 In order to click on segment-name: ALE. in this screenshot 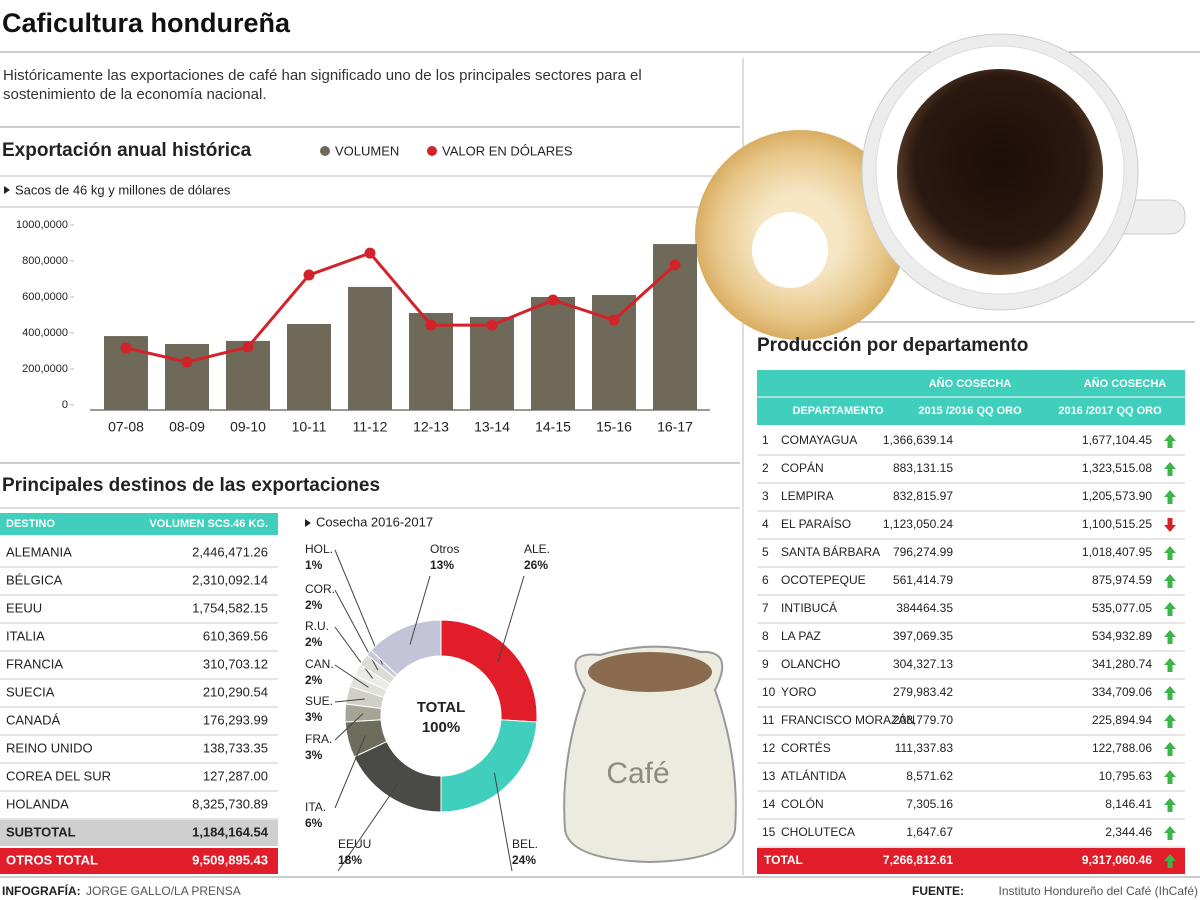, I will do `click(537, 549)`.